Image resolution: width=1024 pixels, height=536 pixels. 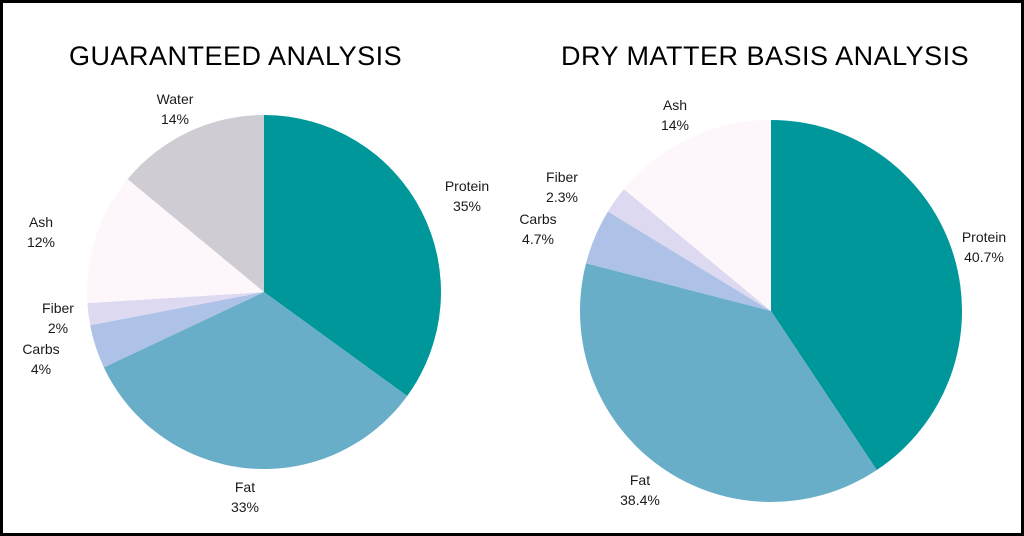 I want to click on slice-label-water: Water, so click(x=175, y=99).